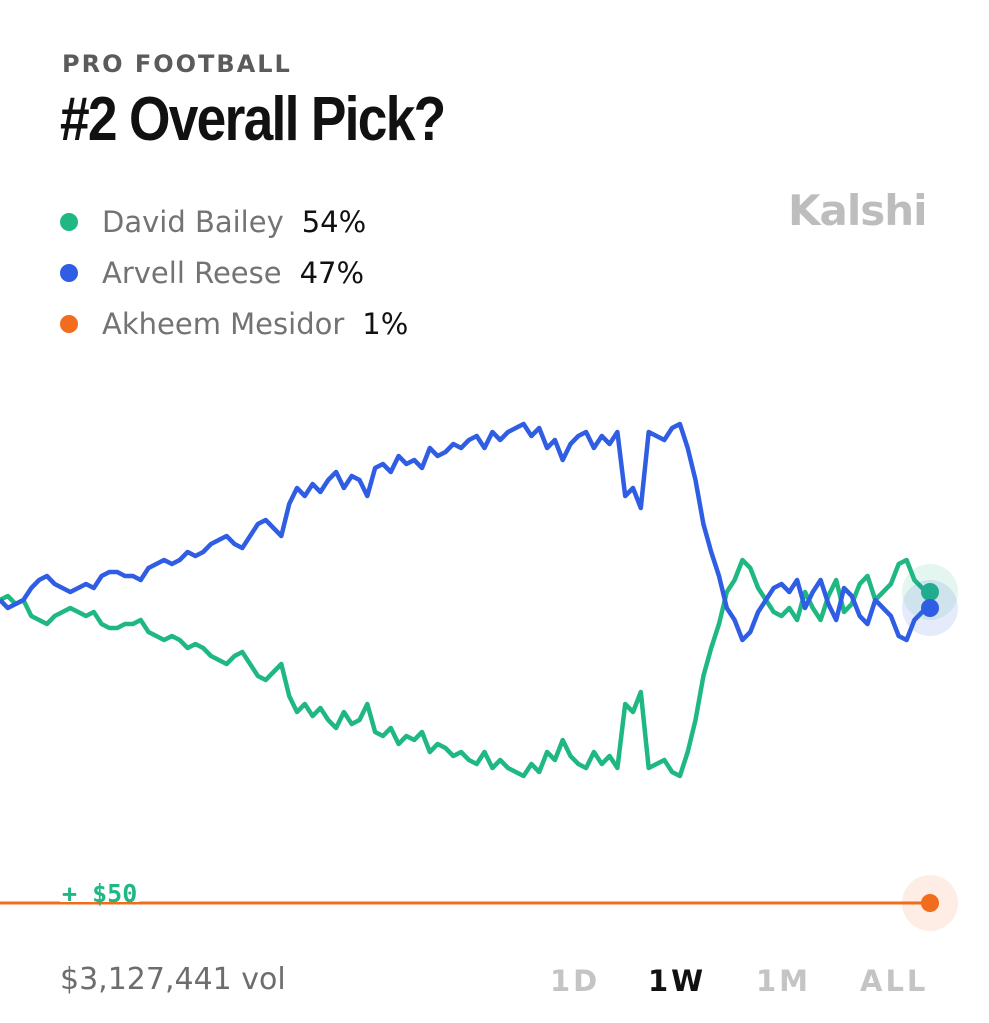 The image size is (989, 1023). Describe the element at coordinates (894, 981) in the screenshot. I see `range-all: ALL` at that location.